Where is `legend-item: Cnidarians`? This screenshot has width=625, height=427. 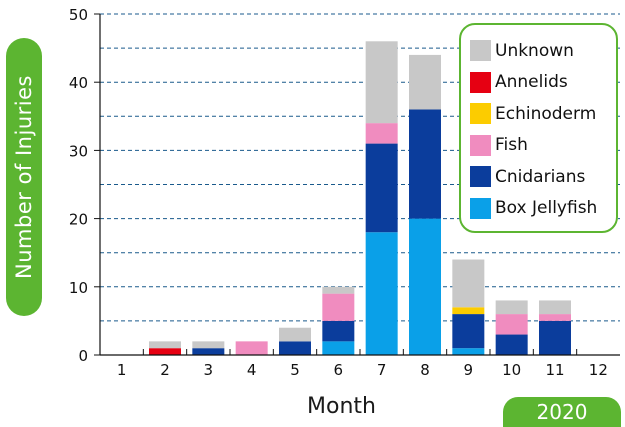
legend-item: Cnidarians is located at coordinates (543, 177).